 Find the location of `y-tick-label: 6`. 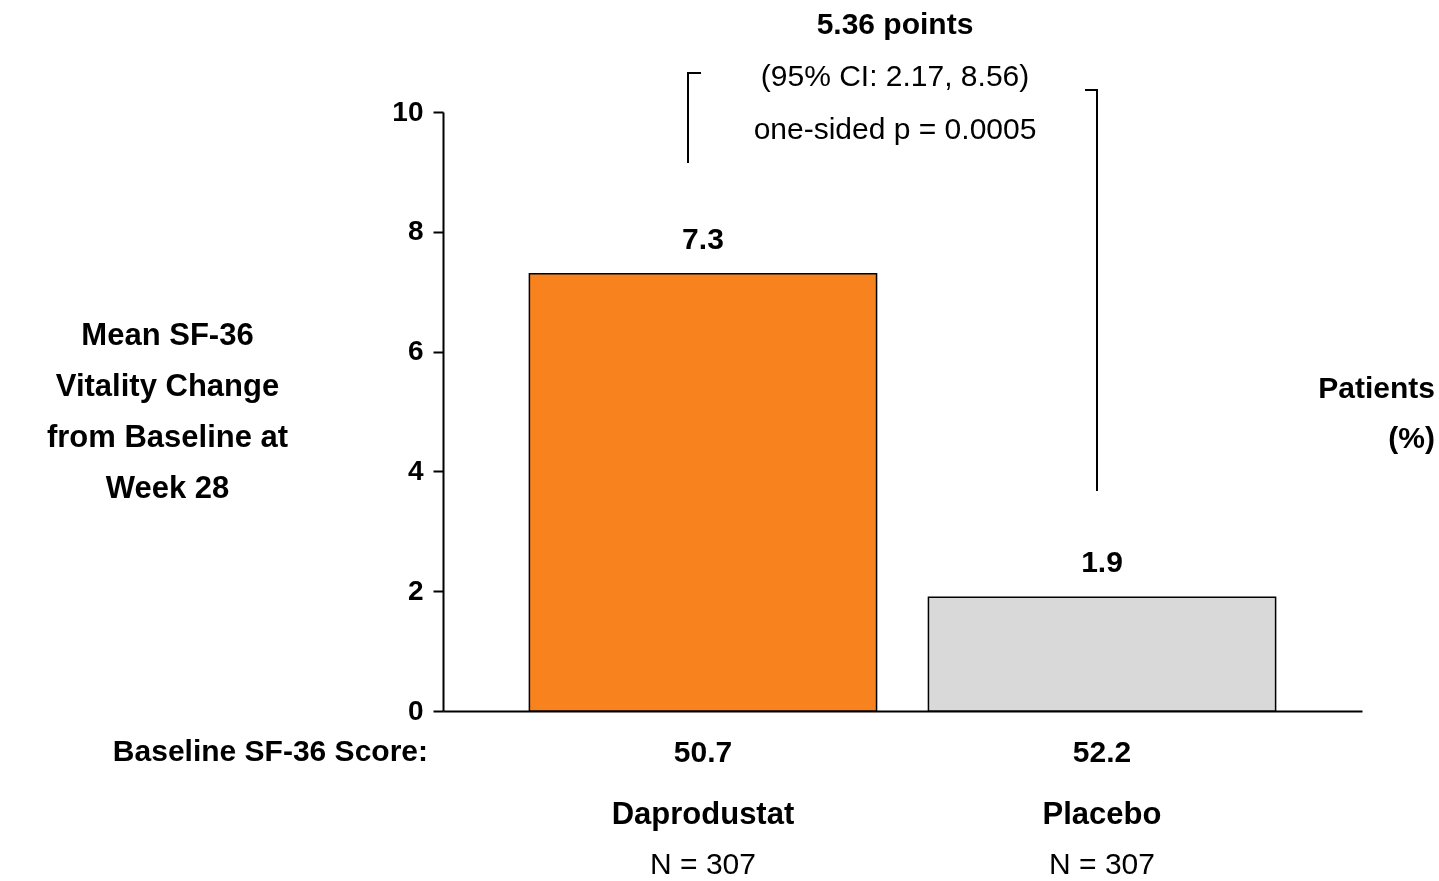

y-tick-label: 6 is located at coordinates (415, 351).